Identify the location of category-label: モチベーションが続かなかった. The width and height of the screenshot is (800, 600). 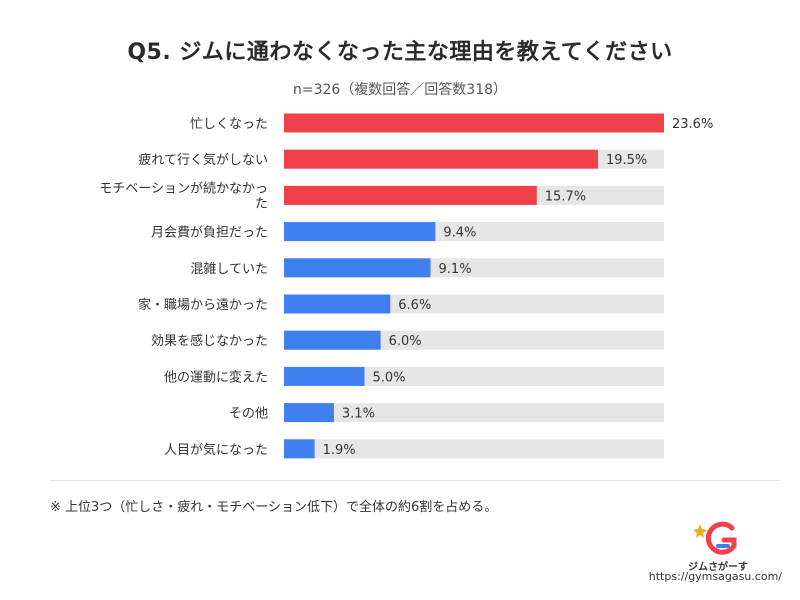
(183, 196).